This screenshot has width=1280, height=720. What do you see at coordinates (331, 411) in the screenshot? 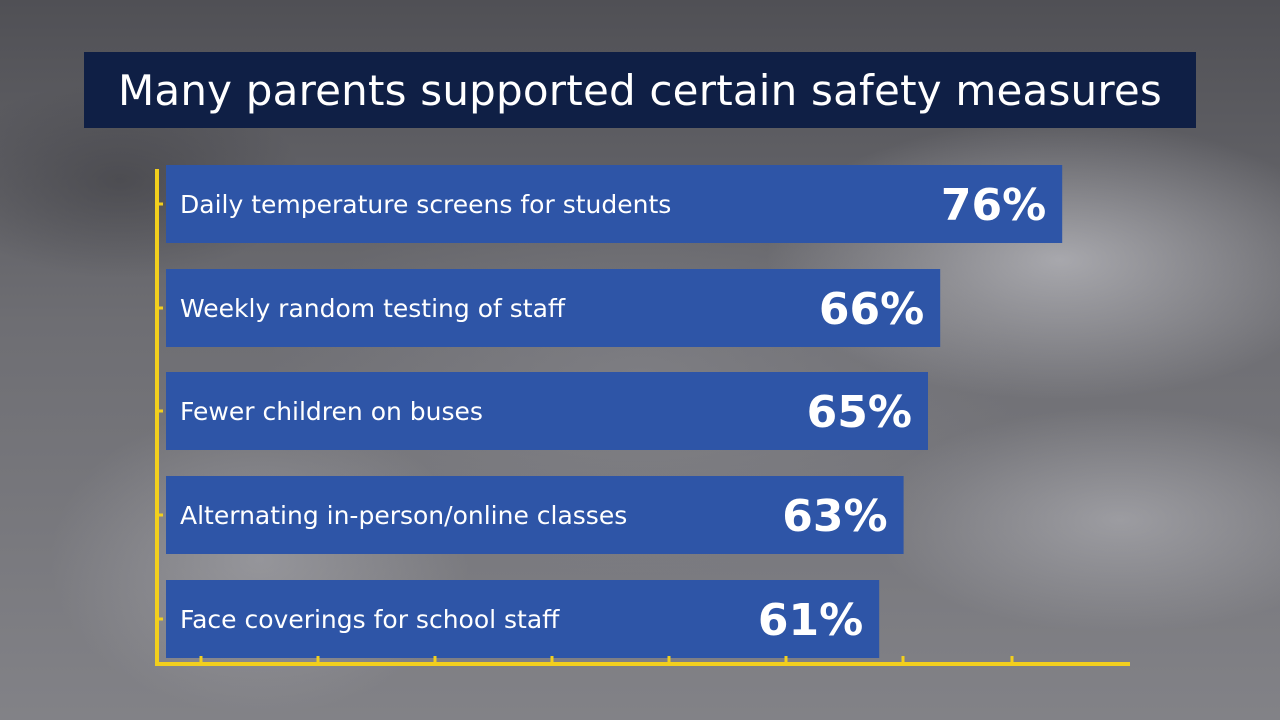
I see `bar-label-3: Fewer children on buses` at bounding box center [331, 411].